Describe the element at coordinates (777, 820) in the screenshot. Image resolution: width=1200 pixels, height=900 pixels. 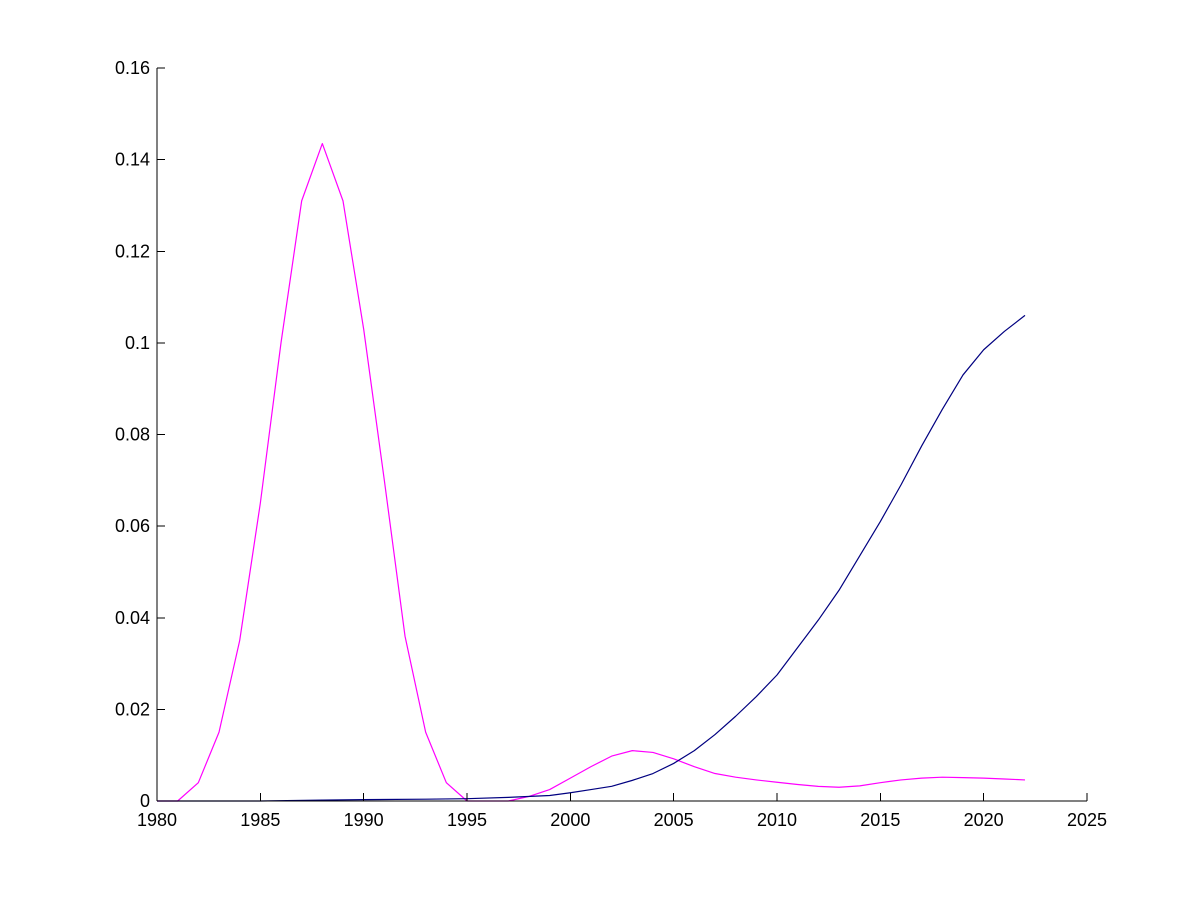
I see `x-tick-label: 2010` at that location.